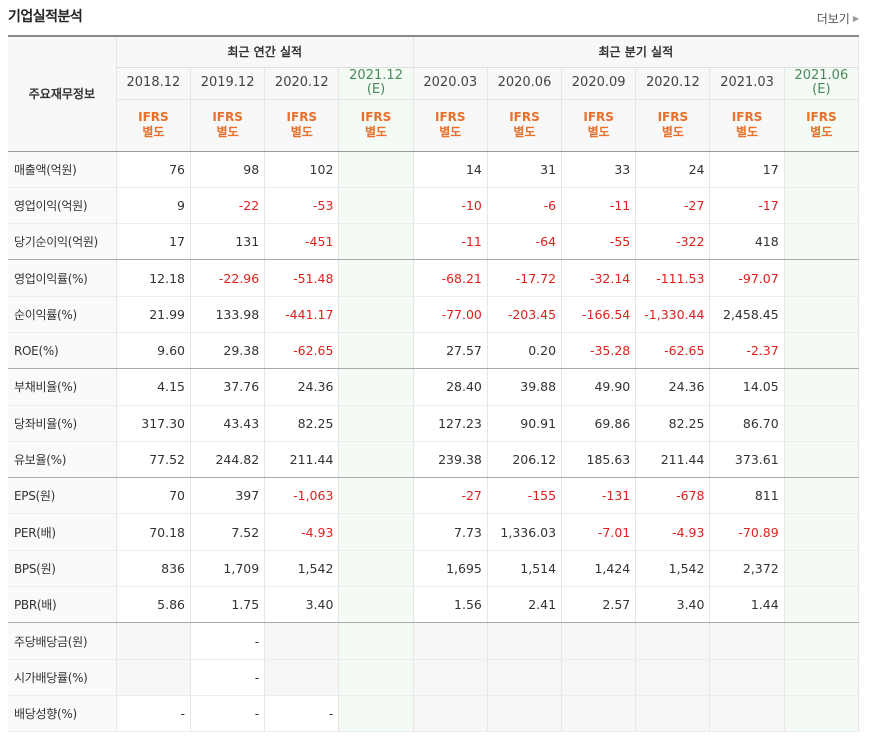 The height and width of the screenshot is (737, 875). Describe the element at coordinates (62, 677) in the screenshot. I see `row-label: 시가배당률(%)` at that location.